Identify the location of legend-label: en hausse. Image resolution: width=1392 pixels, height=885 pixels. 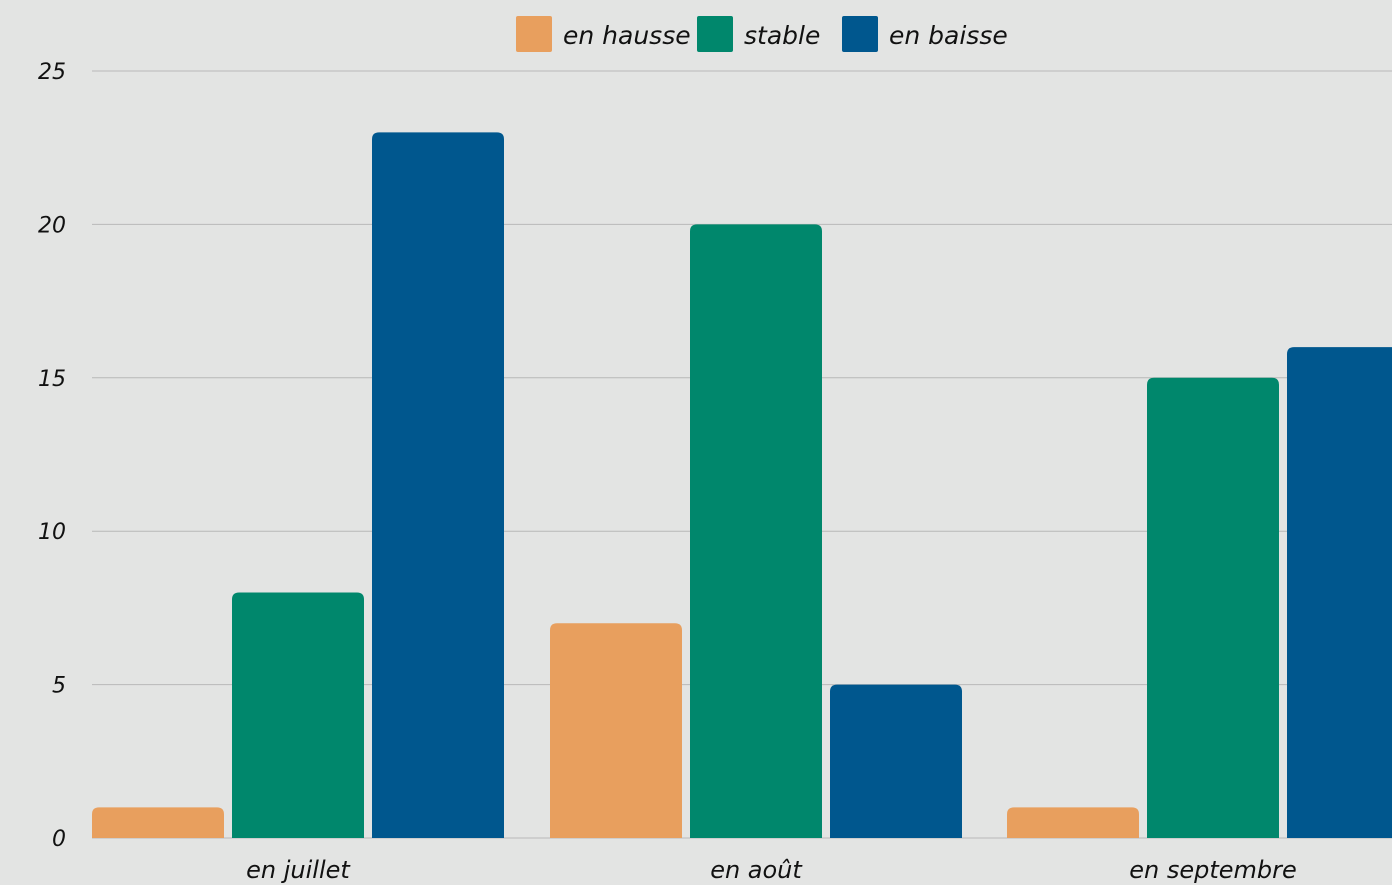
(627, 35).